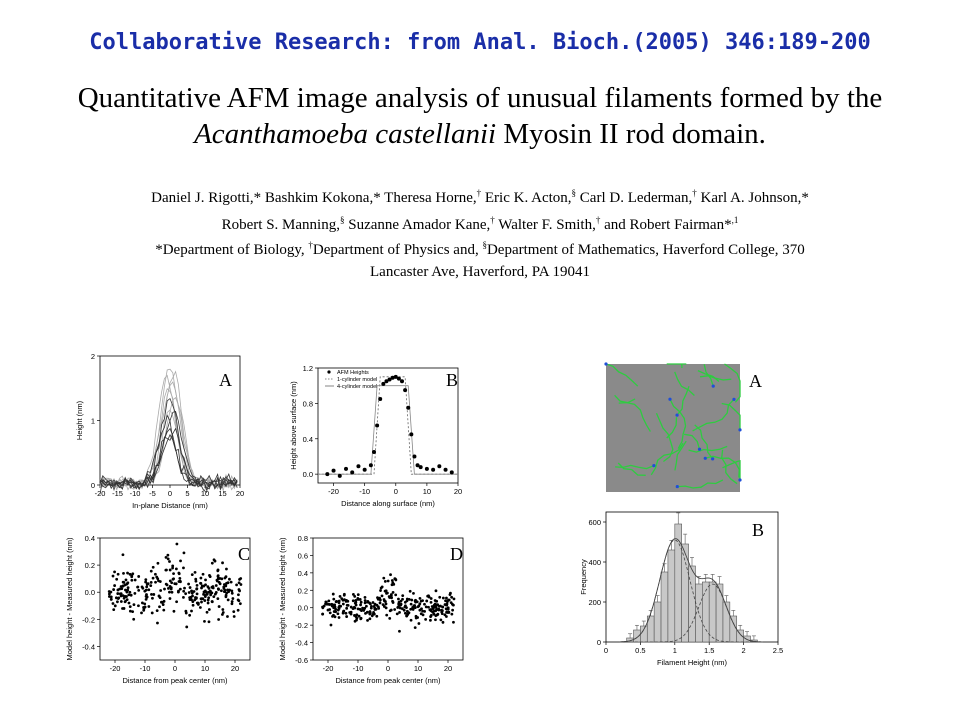 The height and width of the screenshot is (720, 960). What do you see at coordinates (675, 650) in the screenshot?
I see `x-tick-label: 1` at bounding box center [675, 650].